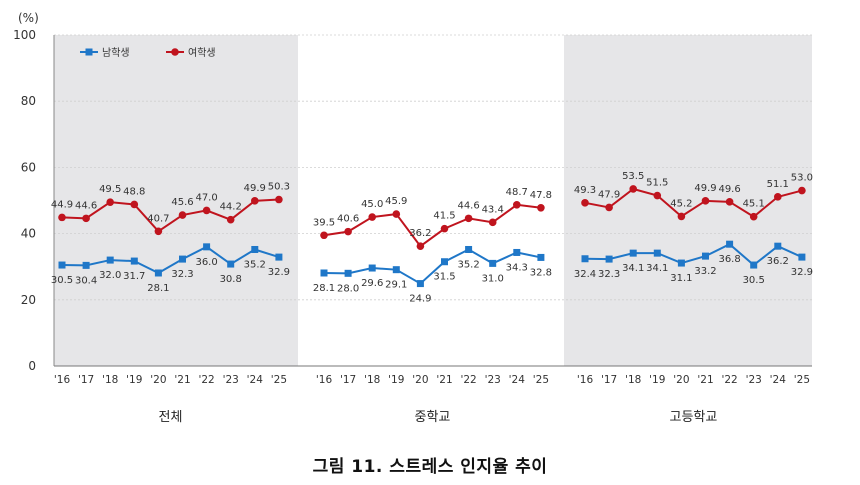 The image size is (860, 485). What do you see at coordinates (134, 276) in the screenshot?
I see `data-label: 31.7` at bounding box center [134, 276].